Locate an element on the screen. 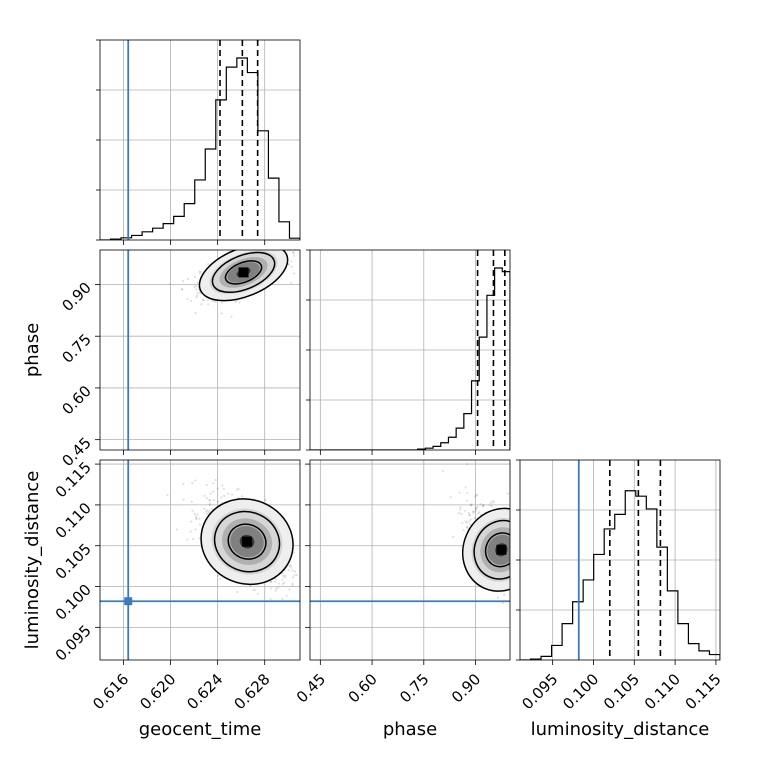 The image size is (760, 760). panel-content-geocent_time_vs_phase is located at coordinates (201, 345).